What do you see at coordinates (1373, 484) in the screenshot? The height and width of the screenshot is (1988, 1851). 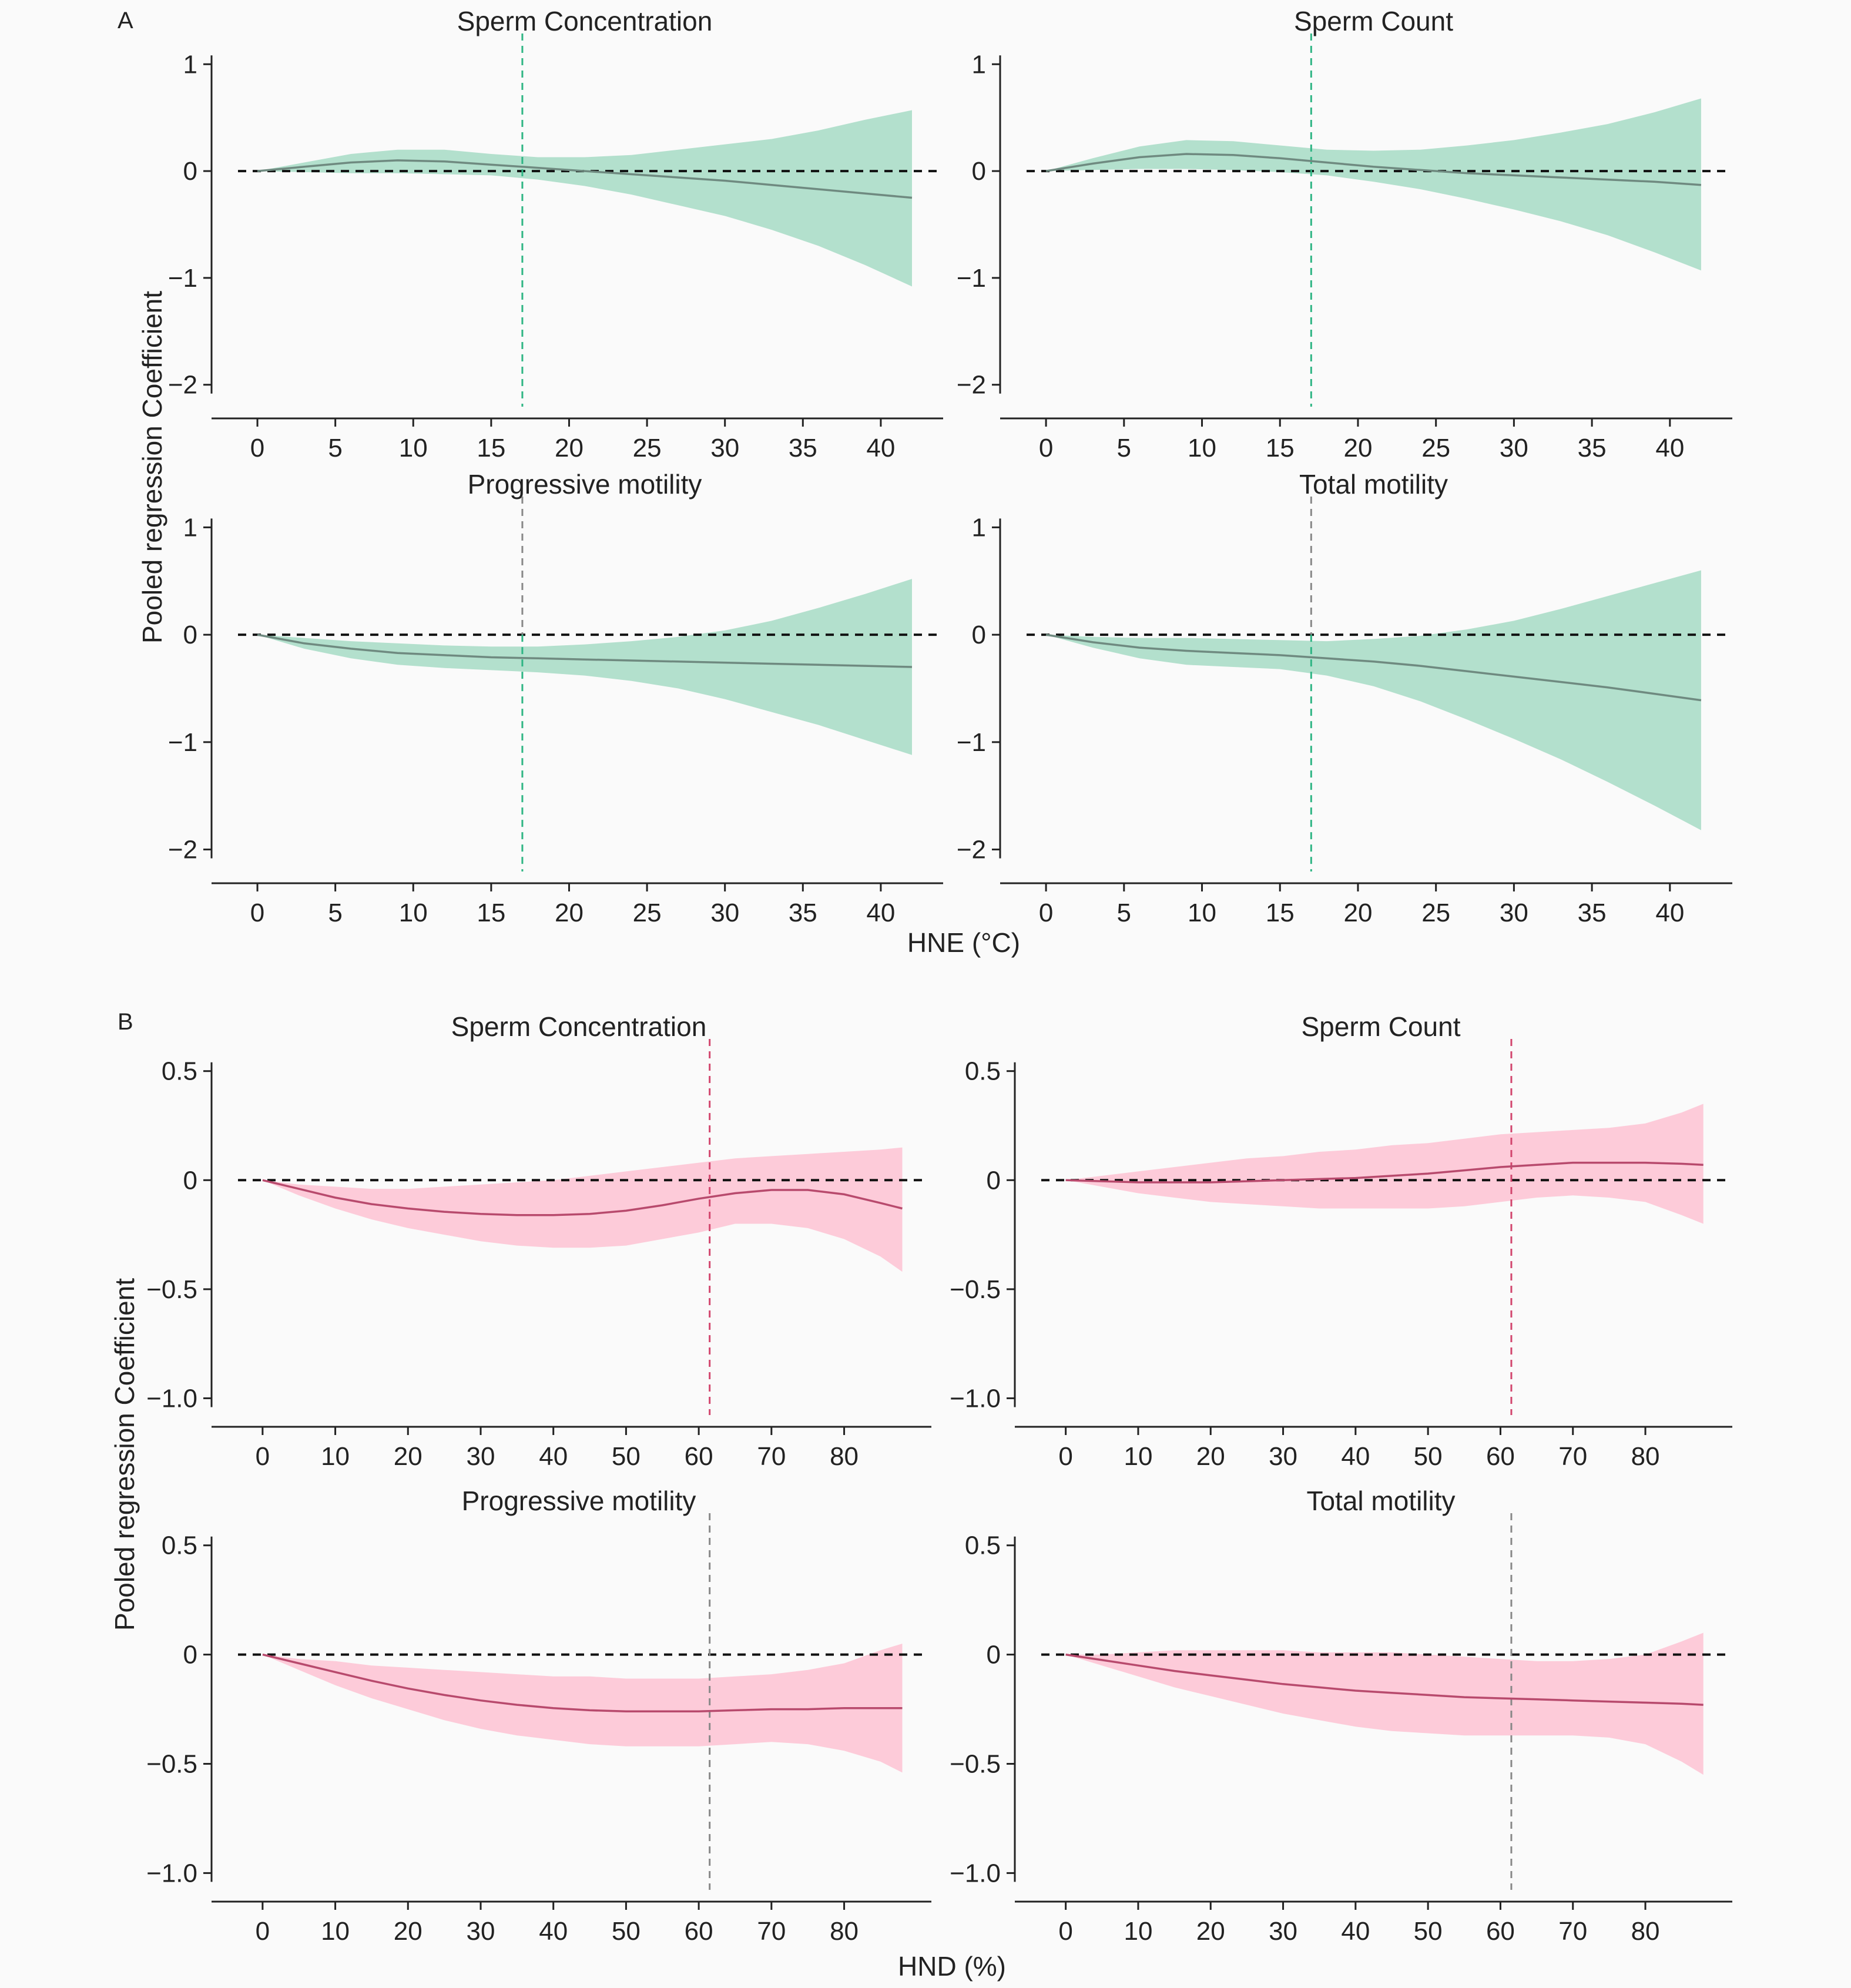 I see `subplot-title: Total motility` at bounding box center [1373, 484].